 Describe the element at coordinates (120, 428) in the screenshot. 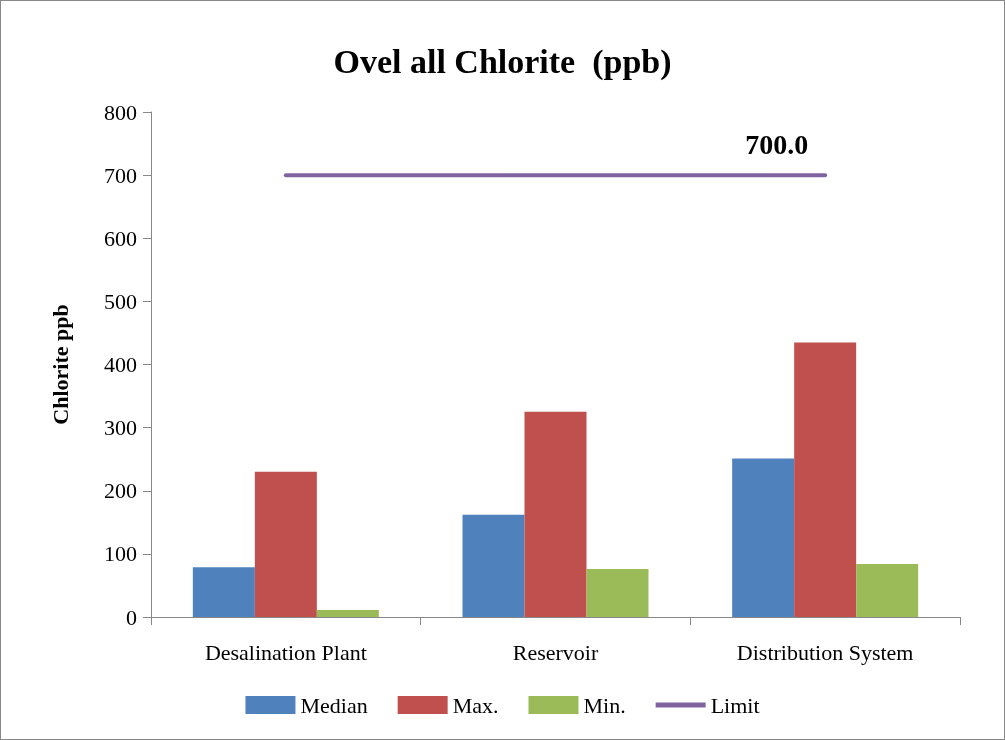

I see `y-tick-label: 300` at that location.